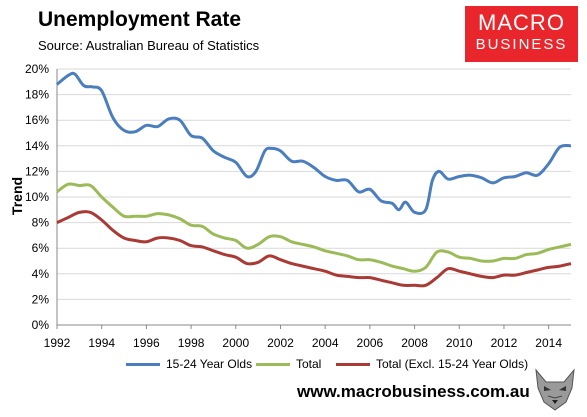 The width and height of the screenshot is (587, 417). I want to click on x-tick-label: 2014, so click(548, 343).